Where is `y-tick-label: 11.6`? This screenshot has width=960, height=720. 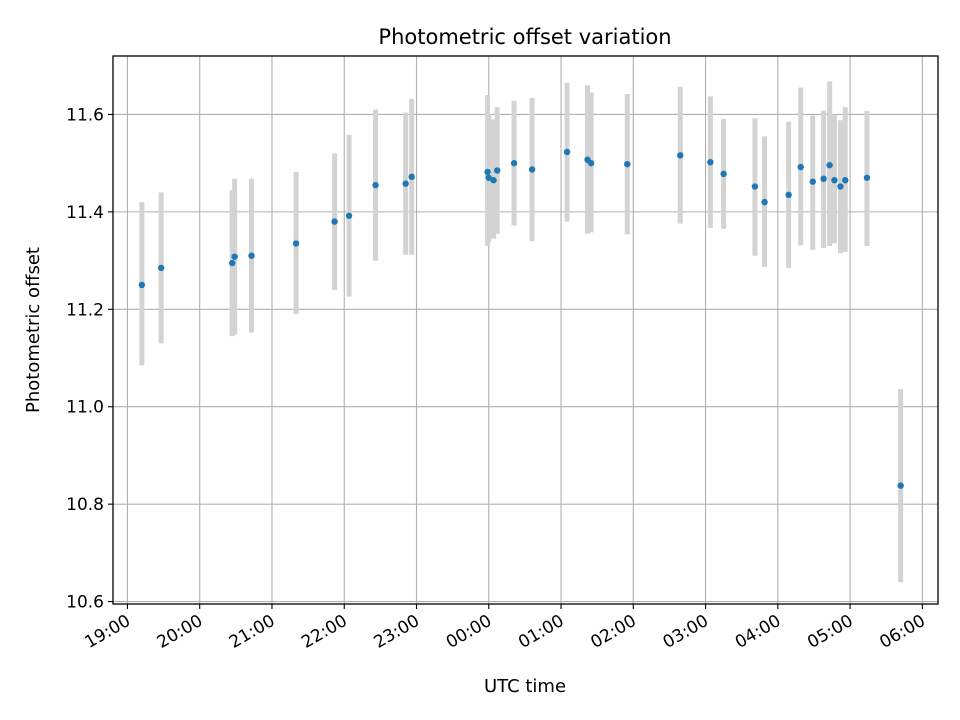 y-tick-label: 11.6 is located at coordinates (85, 115).